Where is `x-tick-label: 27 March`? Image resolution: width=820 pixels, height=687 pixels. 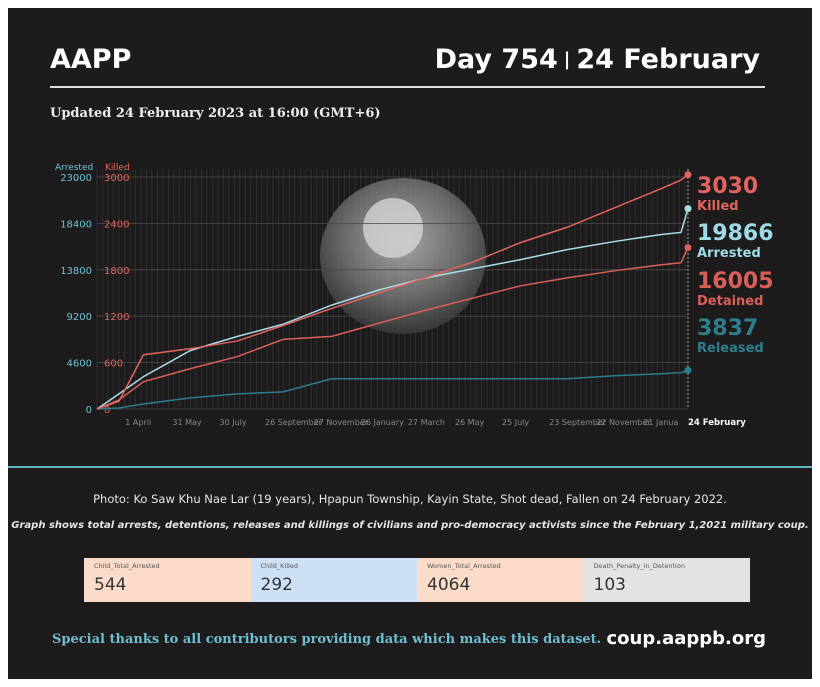
x-tick-label: 27 March is located at coordinates (426, 422).